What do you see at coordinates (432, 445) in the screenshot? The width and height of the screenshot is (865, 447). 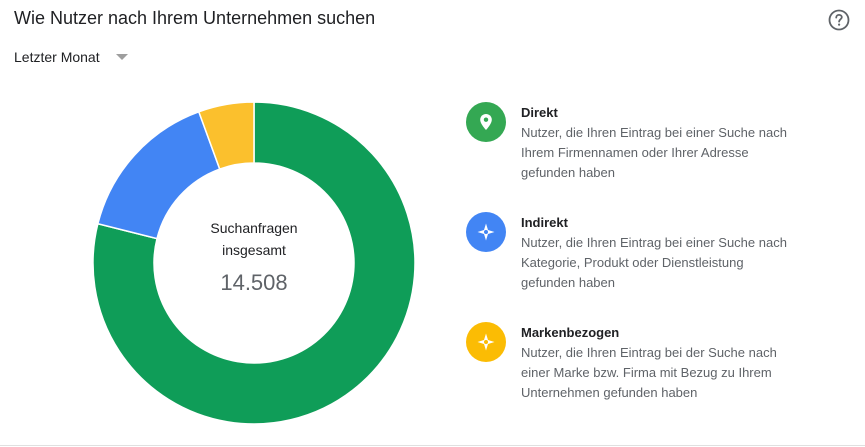 I see `bottom-divider` at bounding box center [432, 445].